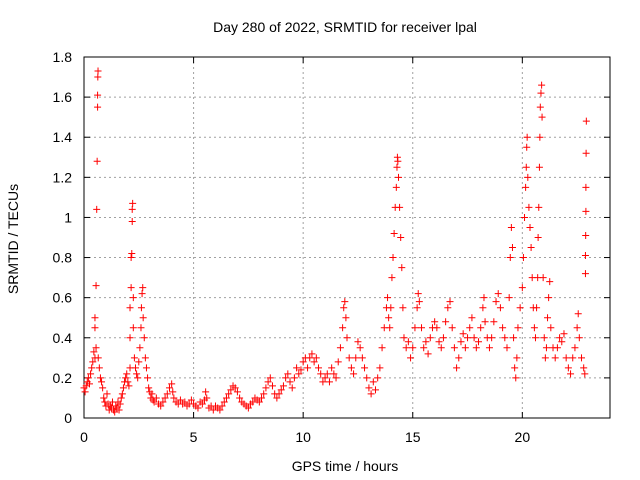 The image size is (640, 480). I want to click on x-tick-label: 20, so click(523, 437).